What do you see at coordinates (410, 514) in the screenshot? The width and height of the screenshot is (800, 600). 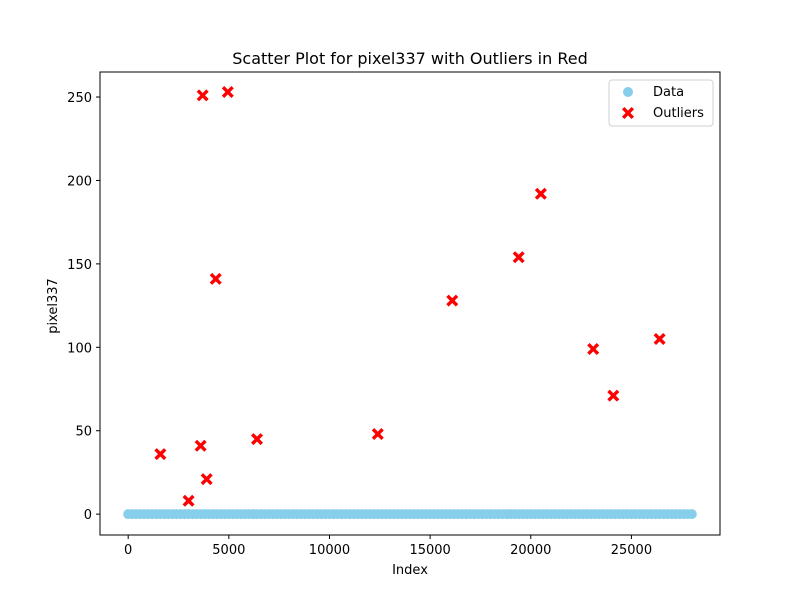 I see `data-series` at bounding box center [410, 514].